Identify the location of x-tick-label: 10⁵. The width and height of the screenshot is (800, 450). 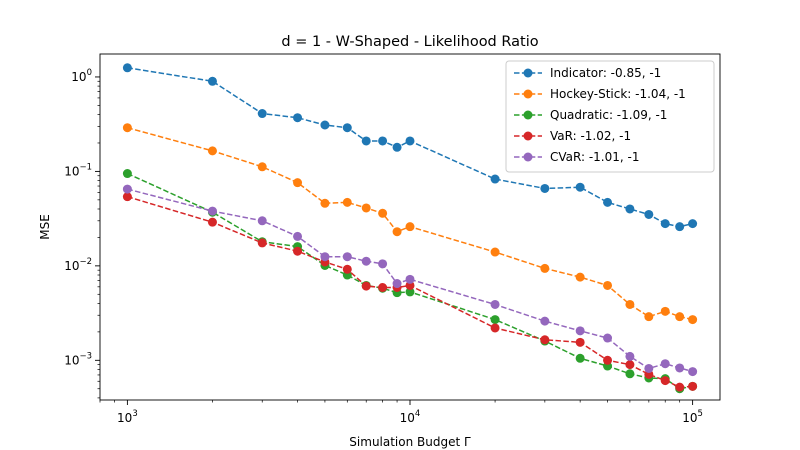
(692, 417).